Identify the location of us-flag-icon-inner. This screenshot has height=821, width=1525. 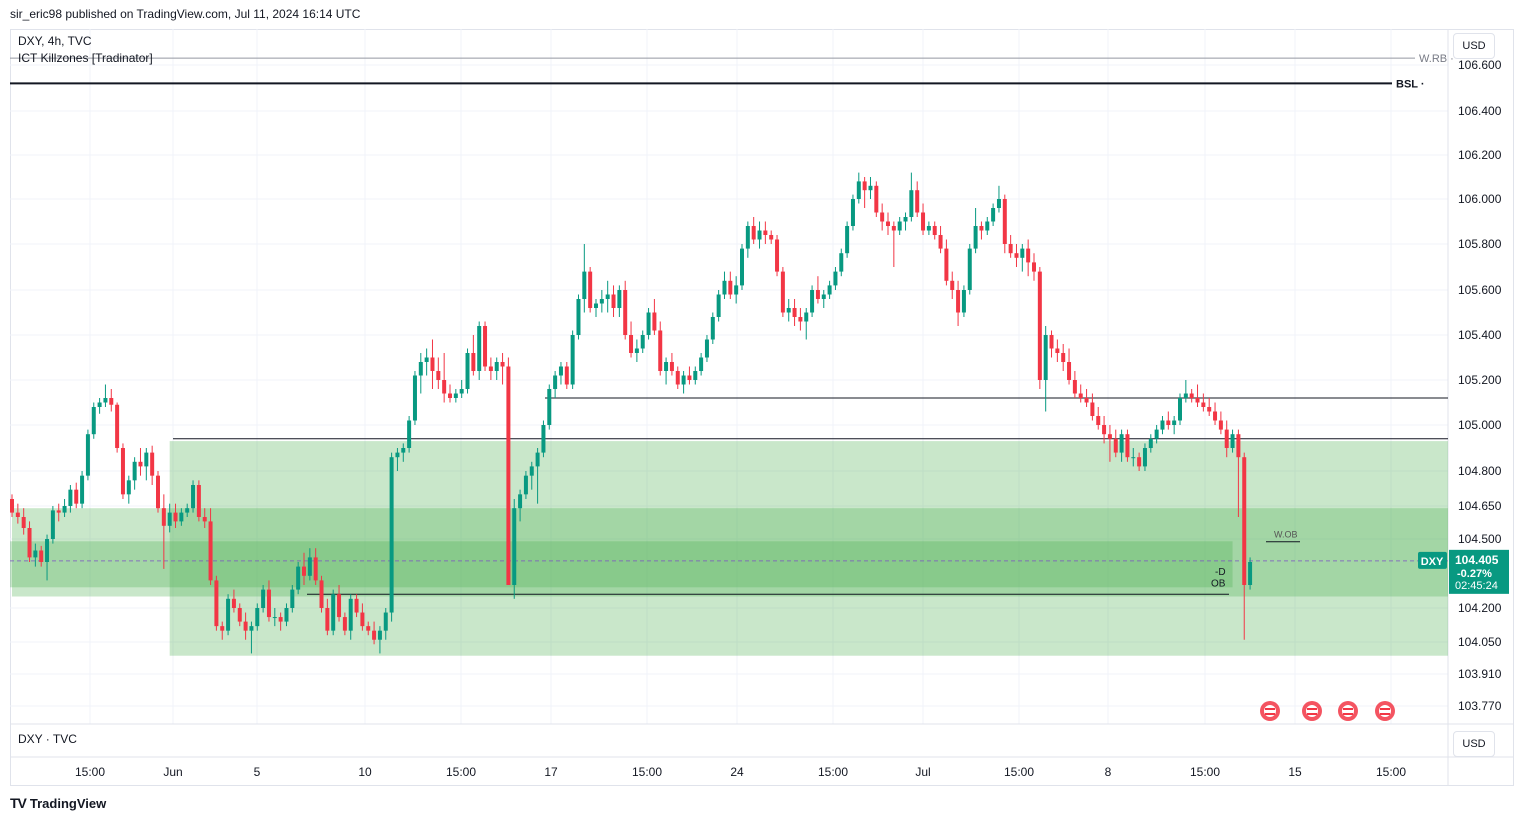
(1385, 711).